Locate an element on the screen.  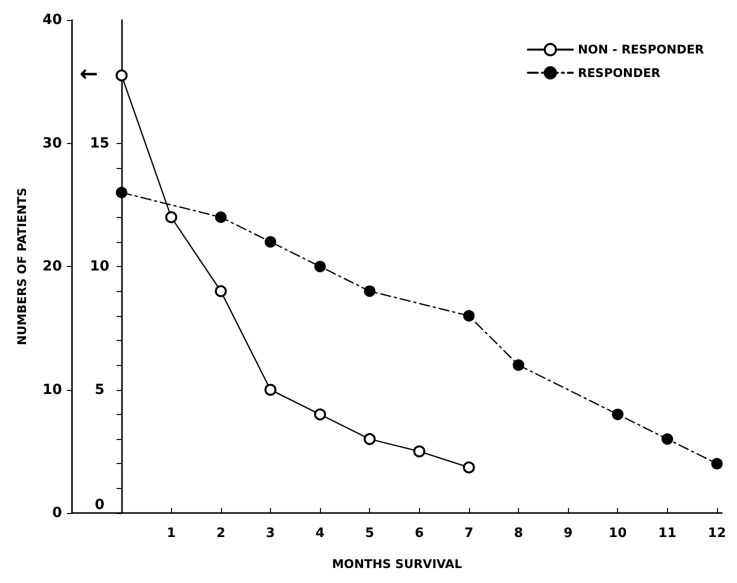
y2-tick-label: 10 is located at coordinates (100, 266).